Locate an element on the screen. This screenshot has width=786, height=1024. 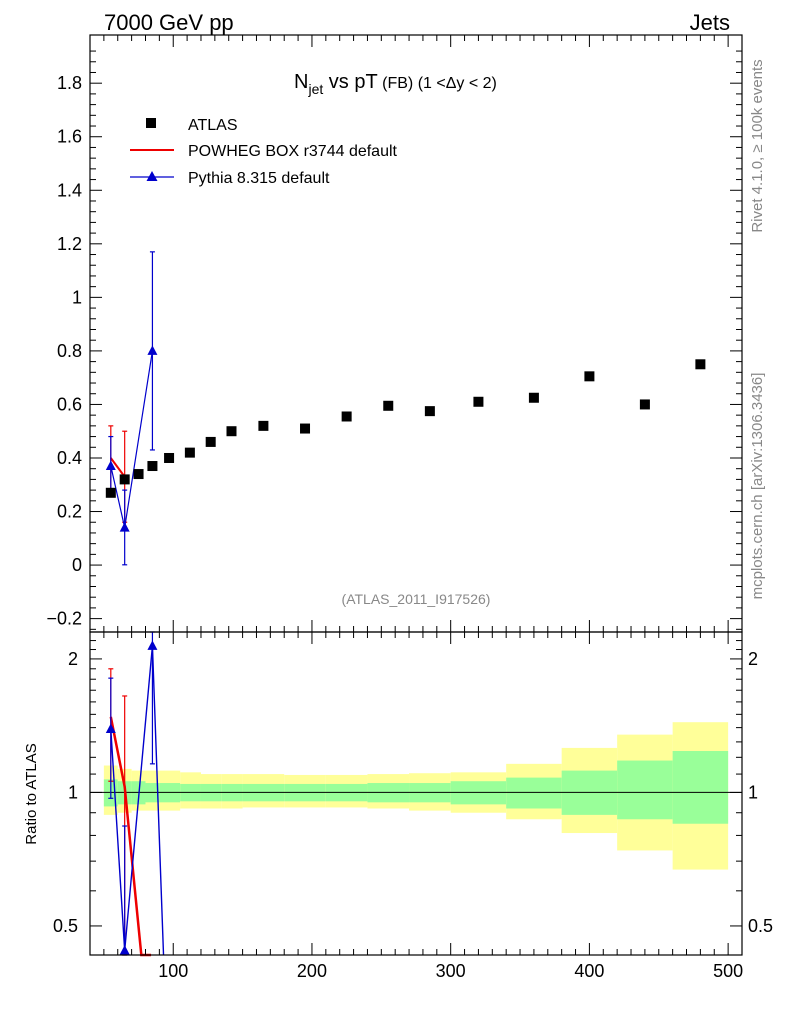
x-tick-label: 500 is located at coordinates (728, 971).